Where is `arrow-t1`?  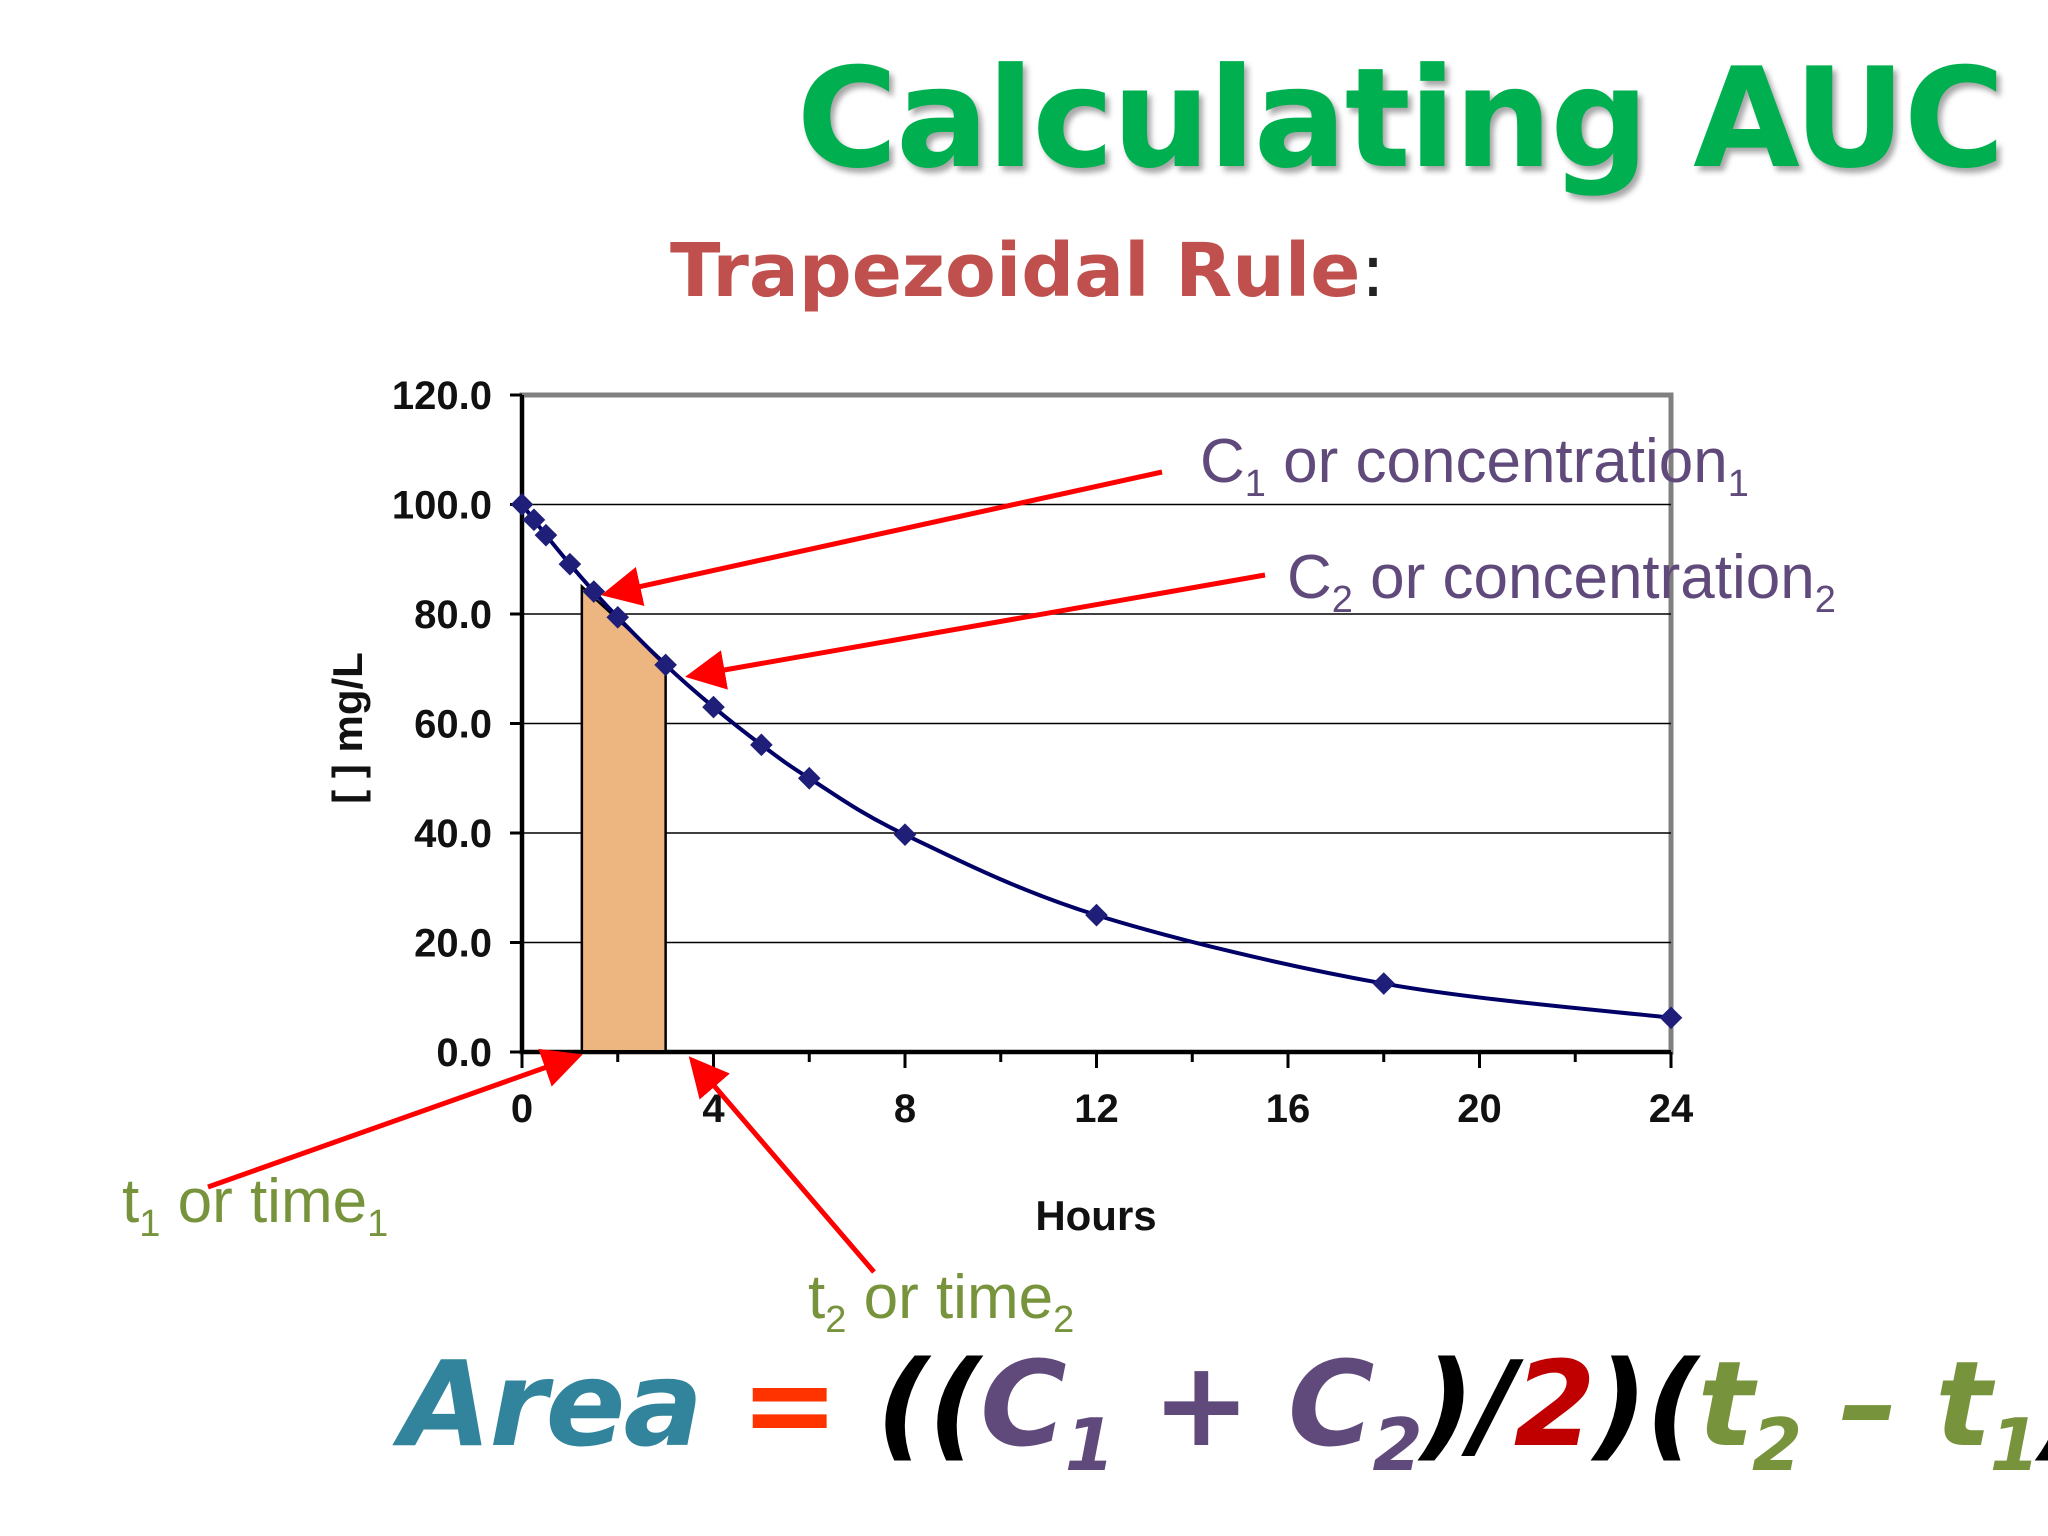
arrow-t1 is located at coordinates (395, 1119).